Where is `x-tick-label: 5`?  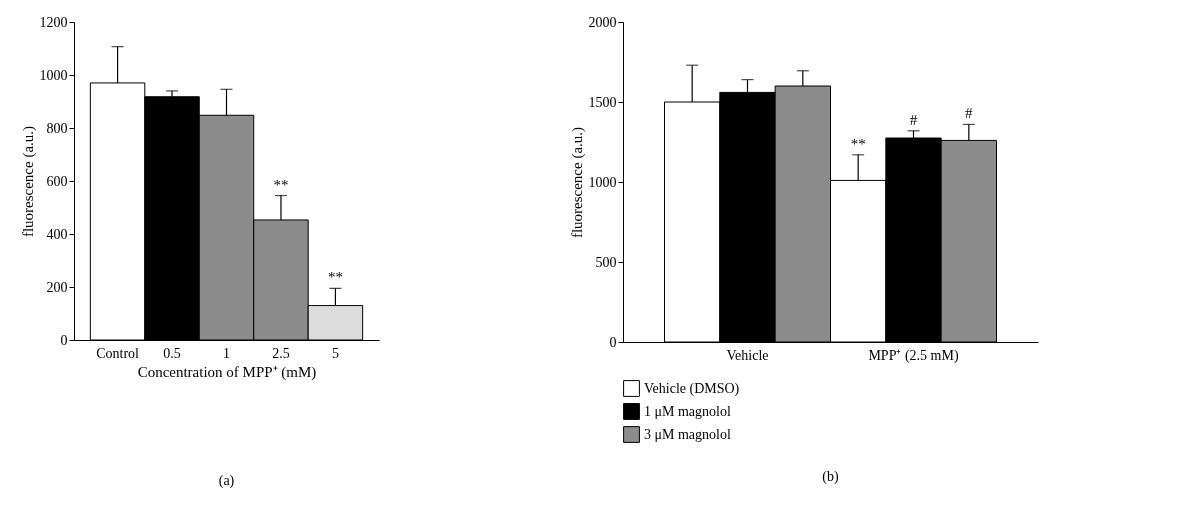 x-tick-label: 5 is located at coordinates (335, 353).